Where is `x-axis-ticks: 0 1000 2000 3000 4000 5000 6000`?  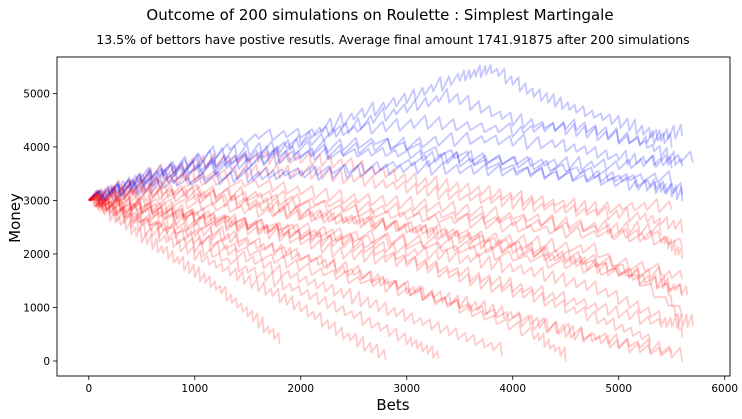
x-axis-ticks: 0 1000 2000 3000 4000 5000 6000 is located at coordinates (411, 385).